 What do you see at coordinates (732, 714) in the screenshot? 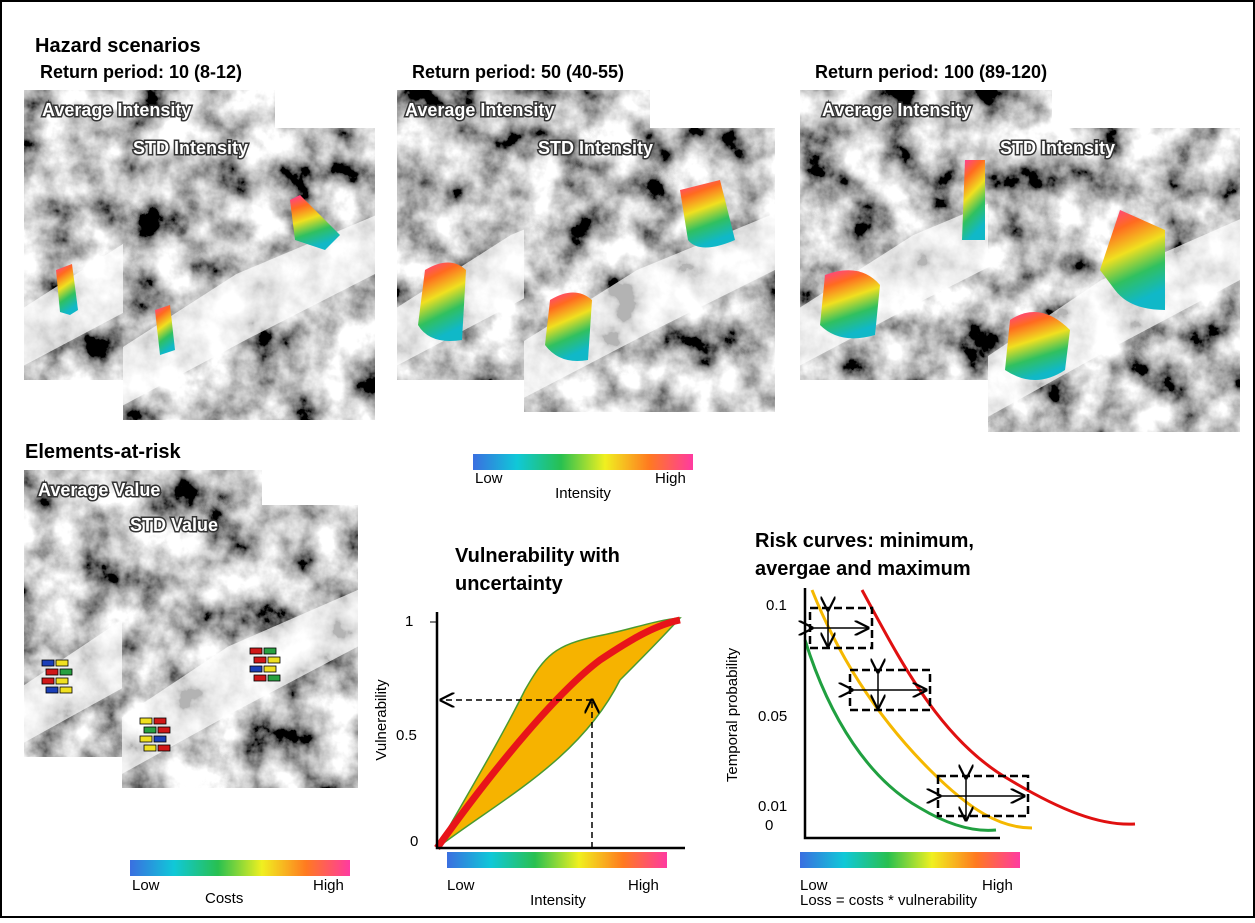
I see `y-axis-label: Temporal probability` at bounding box center [732, 714].